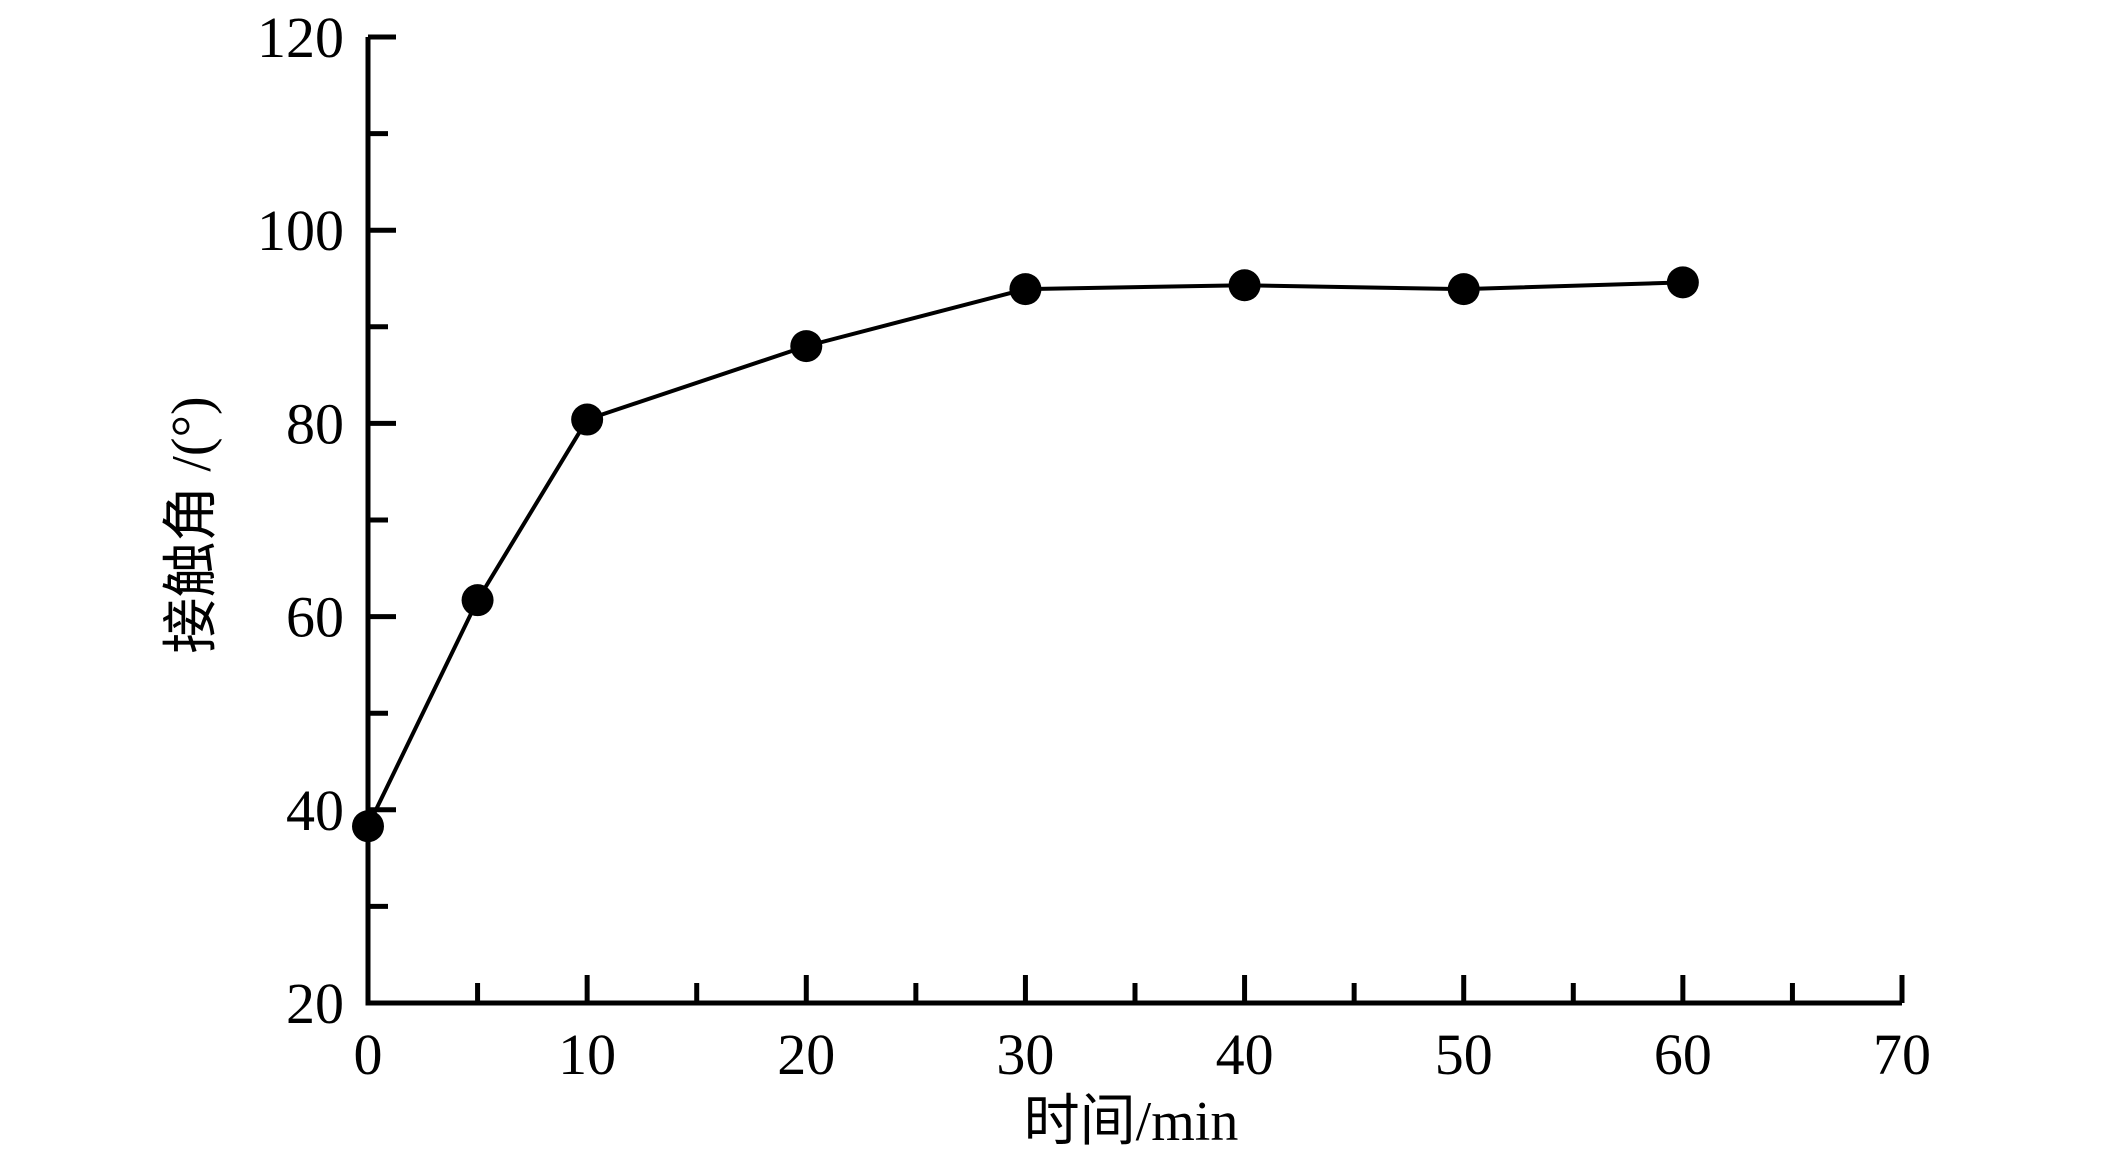 The width and height of the screenshot is (2126, 1167). I want to click on y-tick-label: 100, so click(300, 230).